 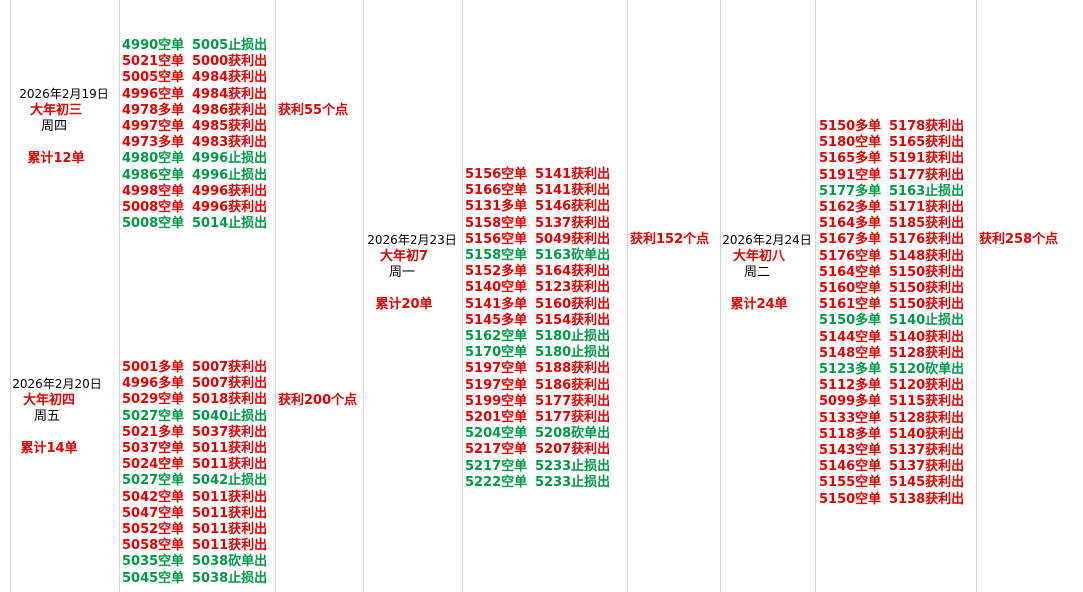 I want to click on trade-close: 5178获利出, so click(x=927, y=126).